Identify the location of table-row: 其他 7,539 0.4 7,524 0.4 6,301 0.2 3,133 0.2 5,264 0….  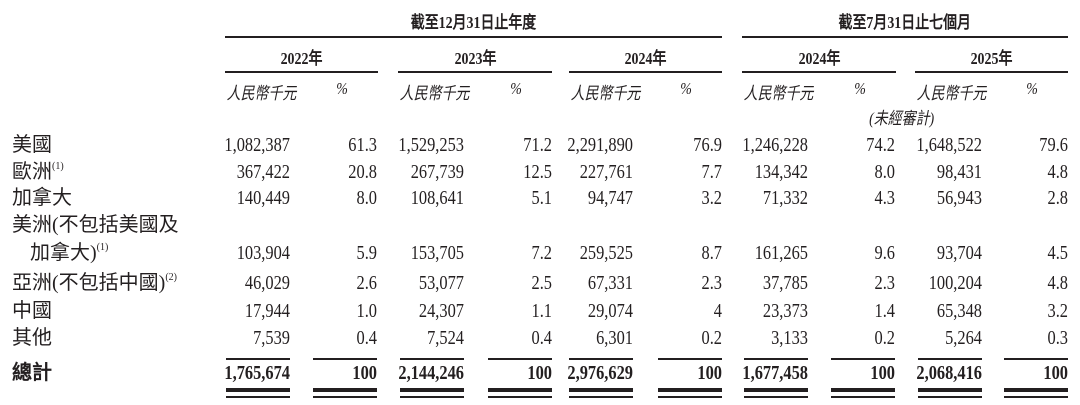
(540, 338).